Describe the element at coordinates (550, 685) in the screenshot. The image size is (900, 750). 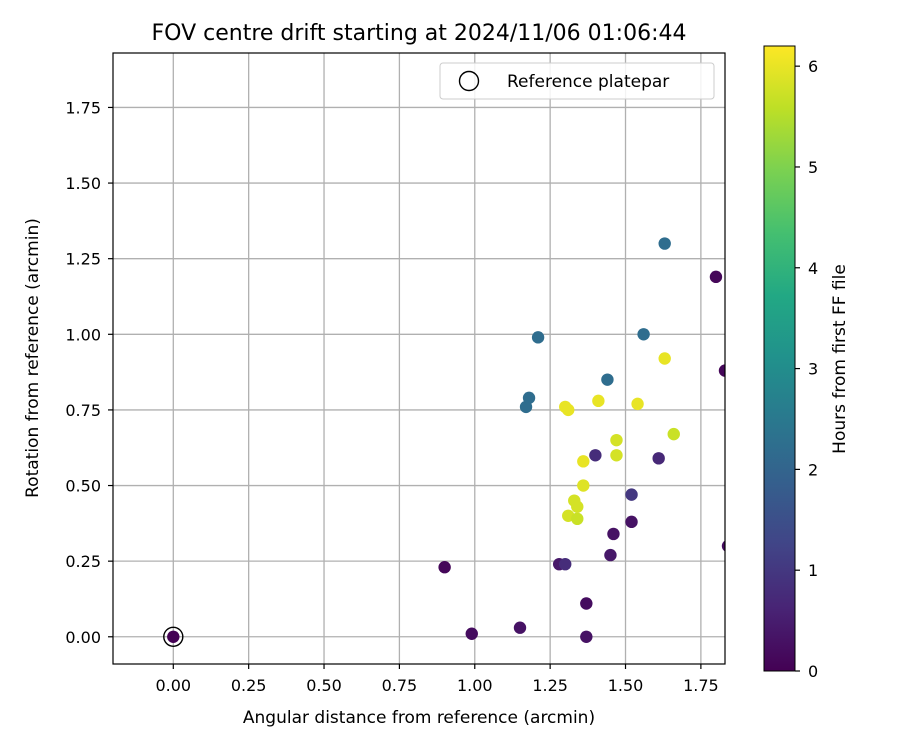
I see `x-tick-label: 1.25` at that location.